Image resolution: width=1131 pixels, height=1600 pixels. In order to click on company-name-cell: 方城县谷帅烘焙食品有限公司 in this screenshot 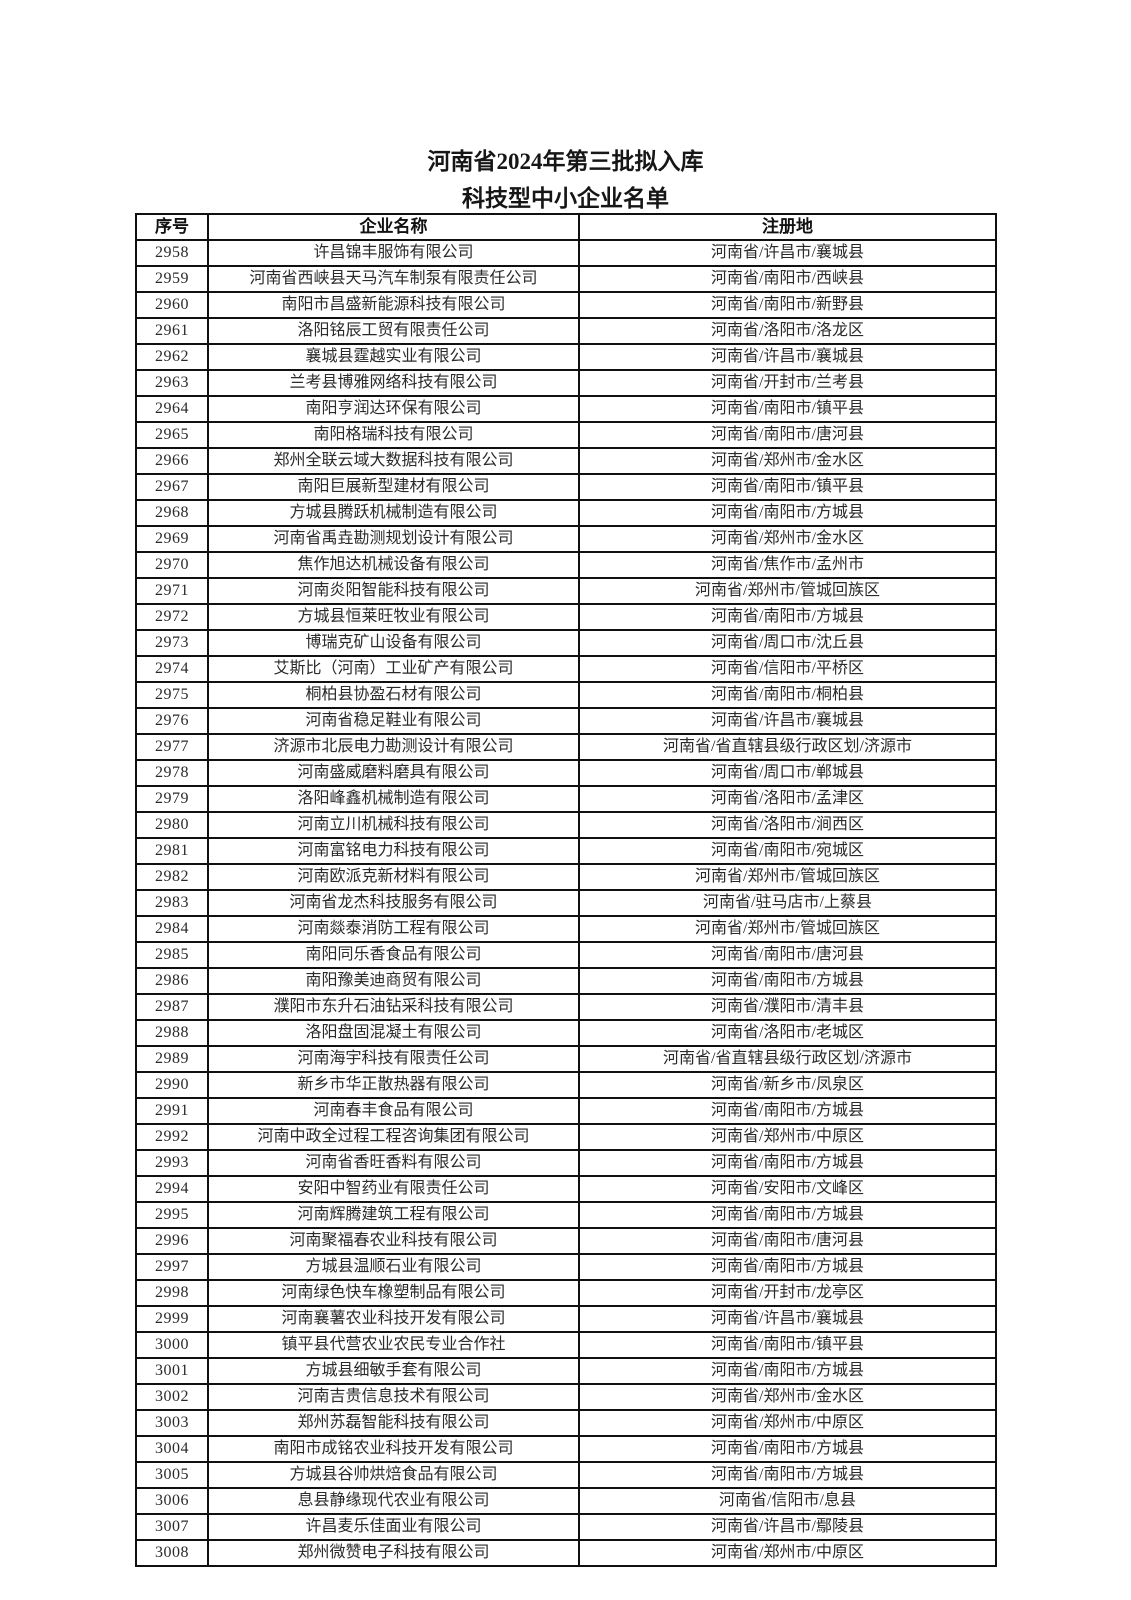, I will do `click(393, 1475)`.